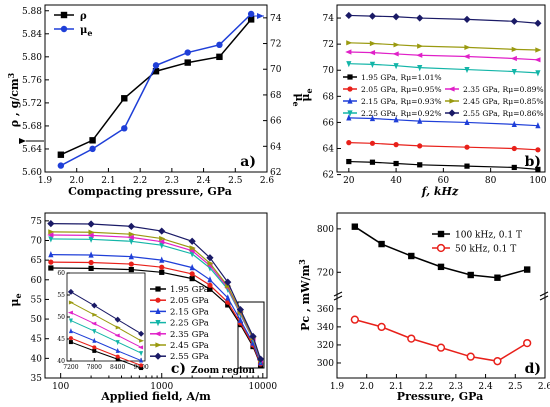 Image resolution: width=550 pixels, height=407 pixels. What do you see at coordinates (189, 290) in the screenshot?
I see `legend-label: 1.95 GPa` at bounding box center [189, 290].